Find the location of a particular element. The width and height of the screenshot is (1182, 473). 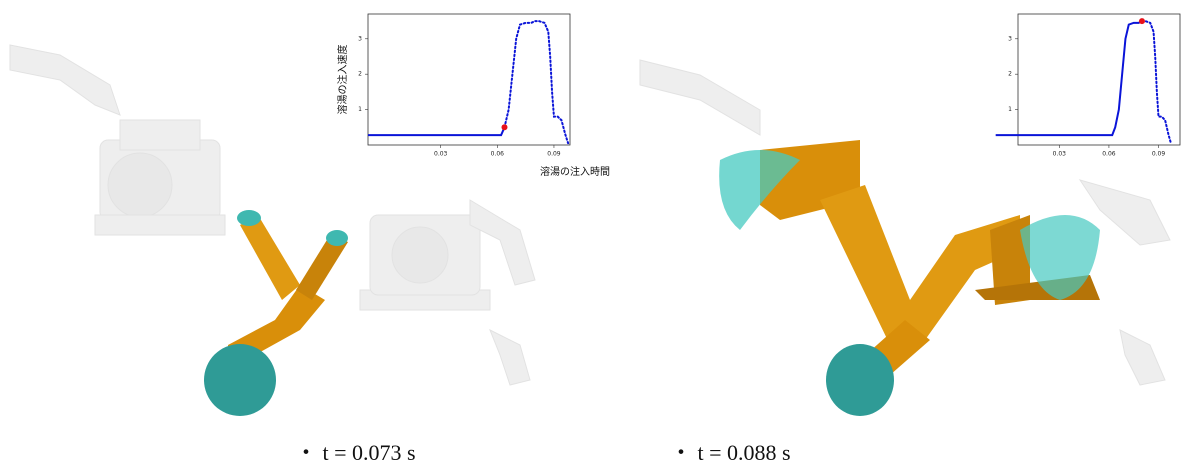

caption: ・ t = 0.088 s is located at coordinates (730, 452).